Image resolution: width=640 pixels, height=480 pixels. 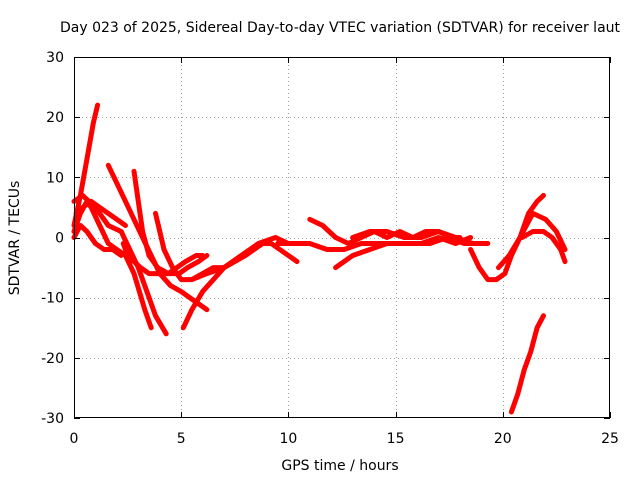 I want to click on x-tick-label: 5, so click(x=181, y=439).